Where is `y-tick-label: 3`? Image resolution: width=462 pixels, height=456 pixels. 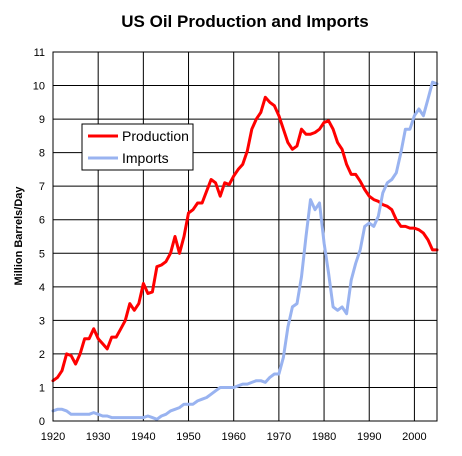
y-tick-label: 3 is located at coordinates (42, 321).